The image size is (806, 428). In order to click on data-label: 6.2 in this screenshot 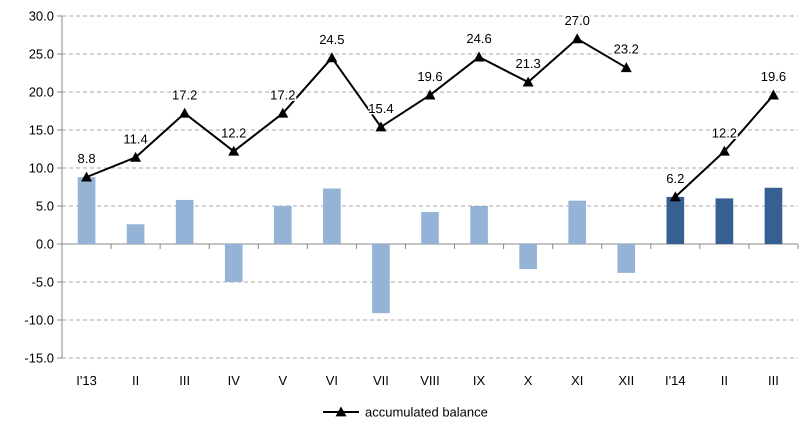, I will do `click(675, 178)`.